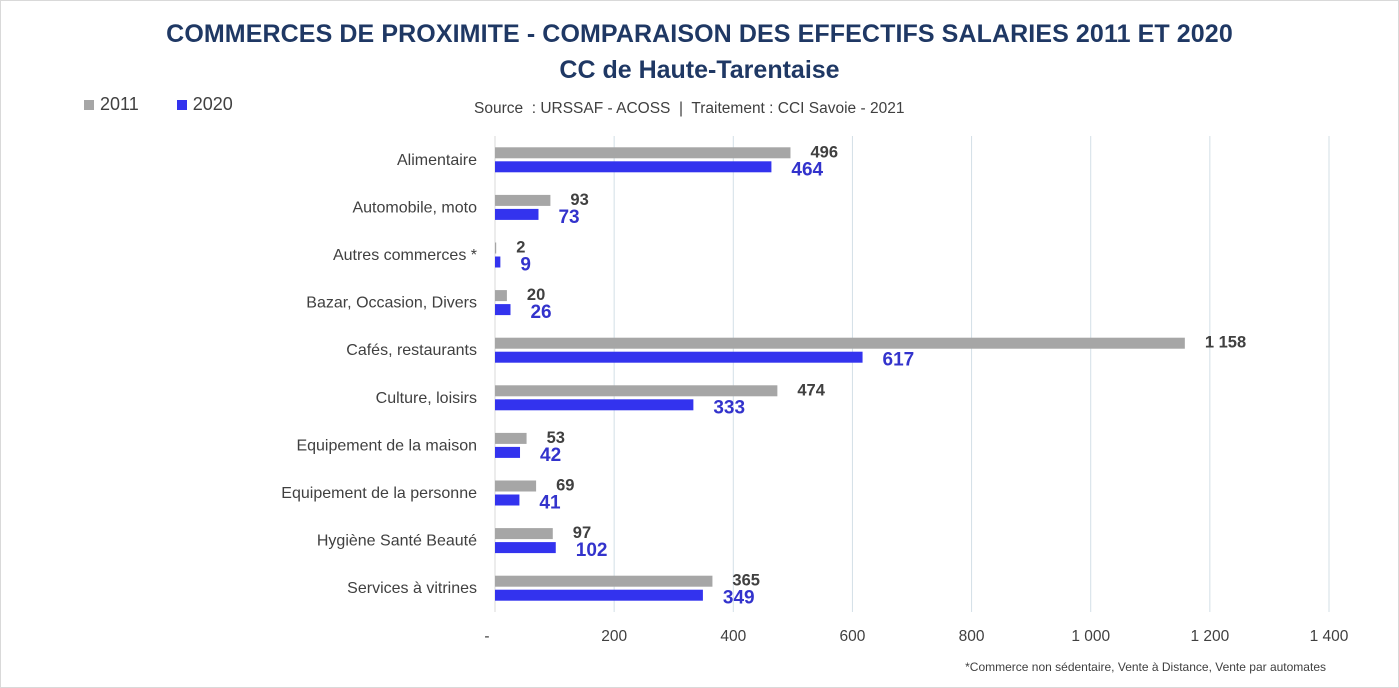  Describe the element at coordinates (520, 248) in the screenshot. I see `data-label-2011-2: 2` at that location.